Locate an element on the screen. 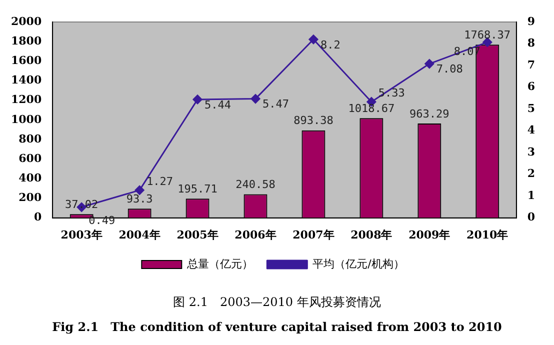  y-tick-label: 1600 is located at coordinates (26, 61).